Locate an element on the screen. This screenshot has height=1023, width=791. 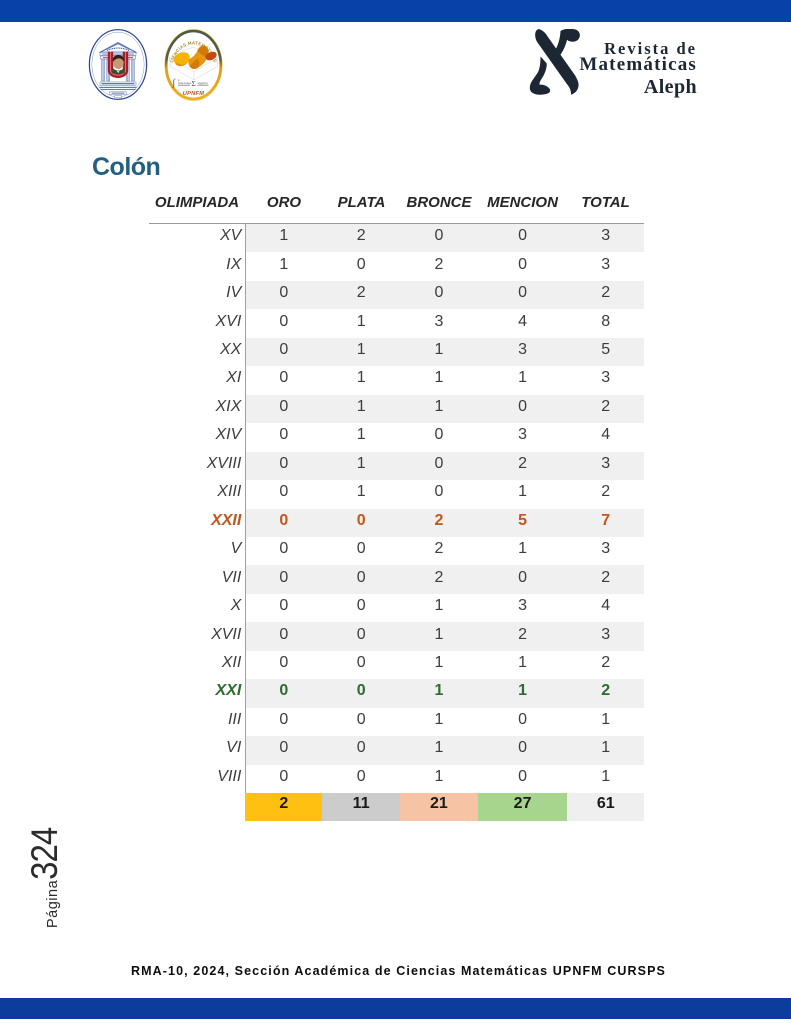
svg-text: funciones is located at coordinates (185, 83).